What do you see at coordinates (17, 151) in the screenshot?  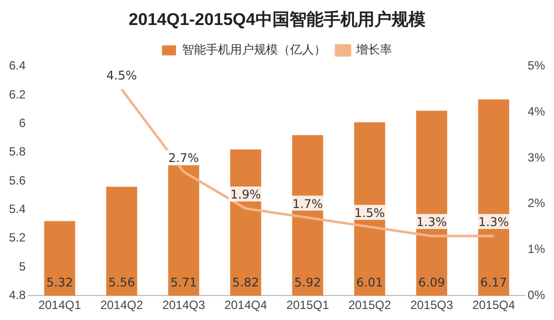 I see `y-tick-label: 5.8` at bounding box center [17, 151].